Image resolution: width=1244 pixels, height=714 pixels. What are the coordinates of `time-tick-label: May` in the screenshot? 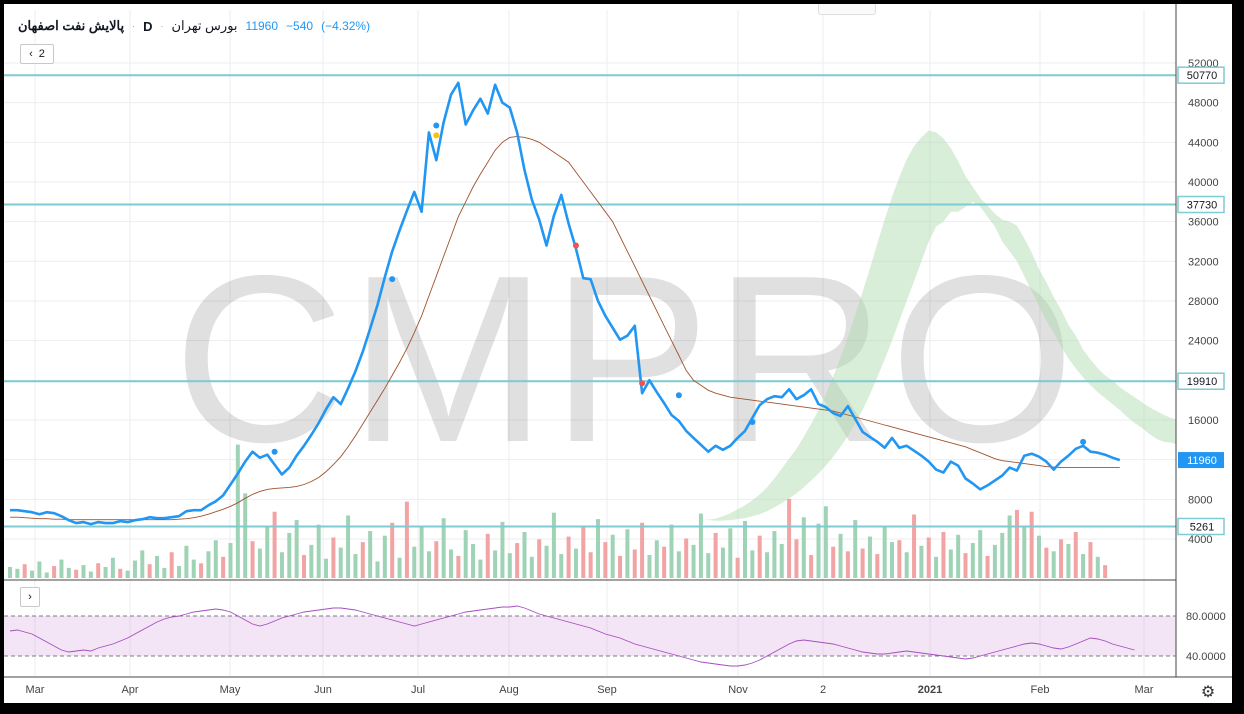 It's located at (230, 690).